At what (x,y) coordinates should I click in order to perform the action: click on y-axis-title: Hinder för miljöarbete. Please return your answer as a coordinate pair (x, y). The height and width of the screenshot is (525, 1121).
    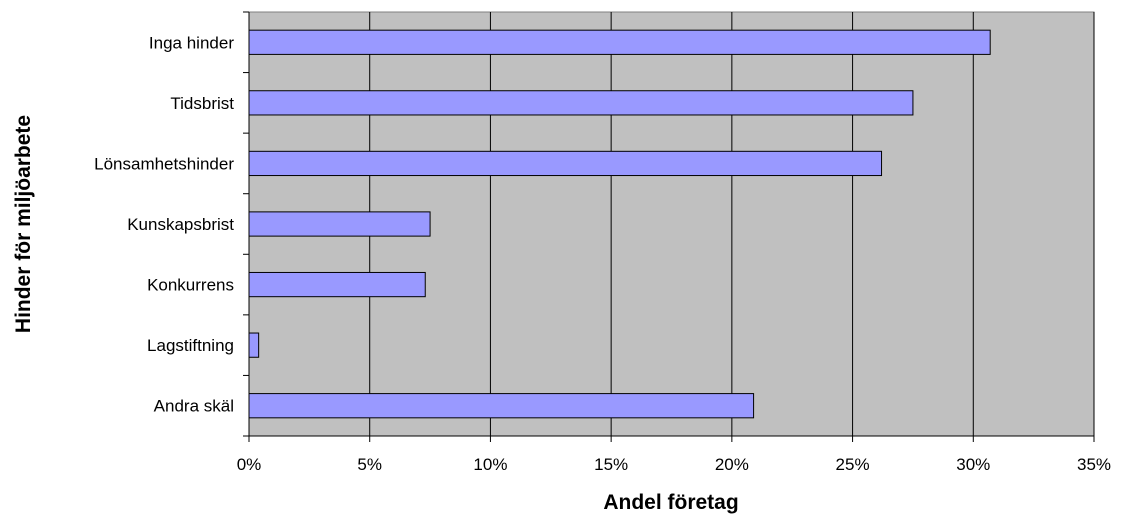
    Looking at the image, I should click on (23, 224).